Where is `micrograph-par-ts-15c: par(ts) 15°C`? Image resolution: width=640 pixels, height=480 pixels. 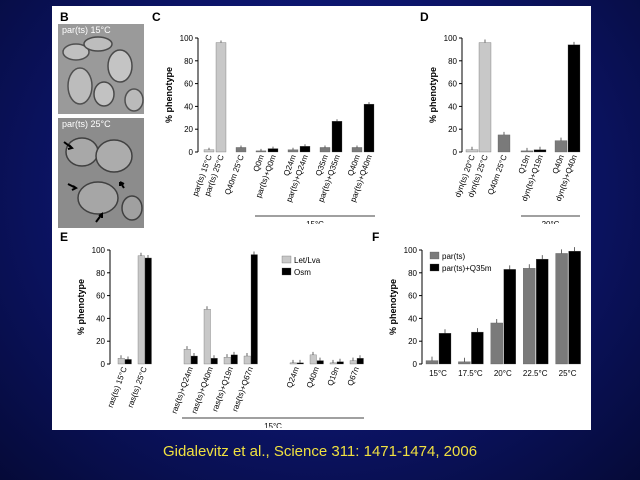 micrograph-par-ts-15c: par(ts) 15°C is located at coordinates (101, 69).